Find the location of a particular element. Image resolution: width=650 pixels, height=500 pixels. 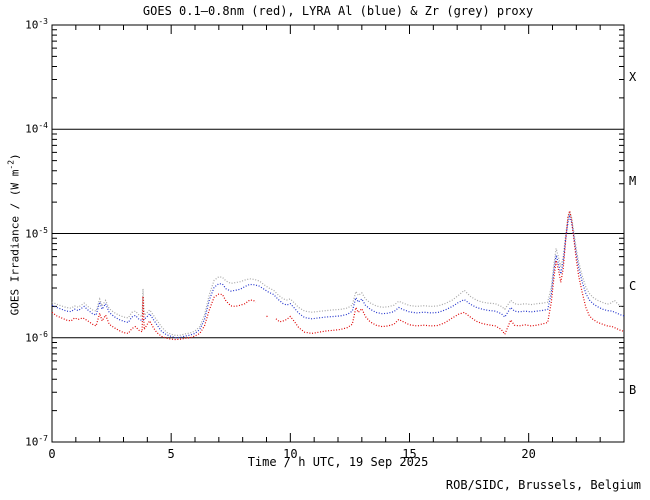

credit-text: ROB/SIDC, Brussels, Belgium is located at coordinates (543, 485).